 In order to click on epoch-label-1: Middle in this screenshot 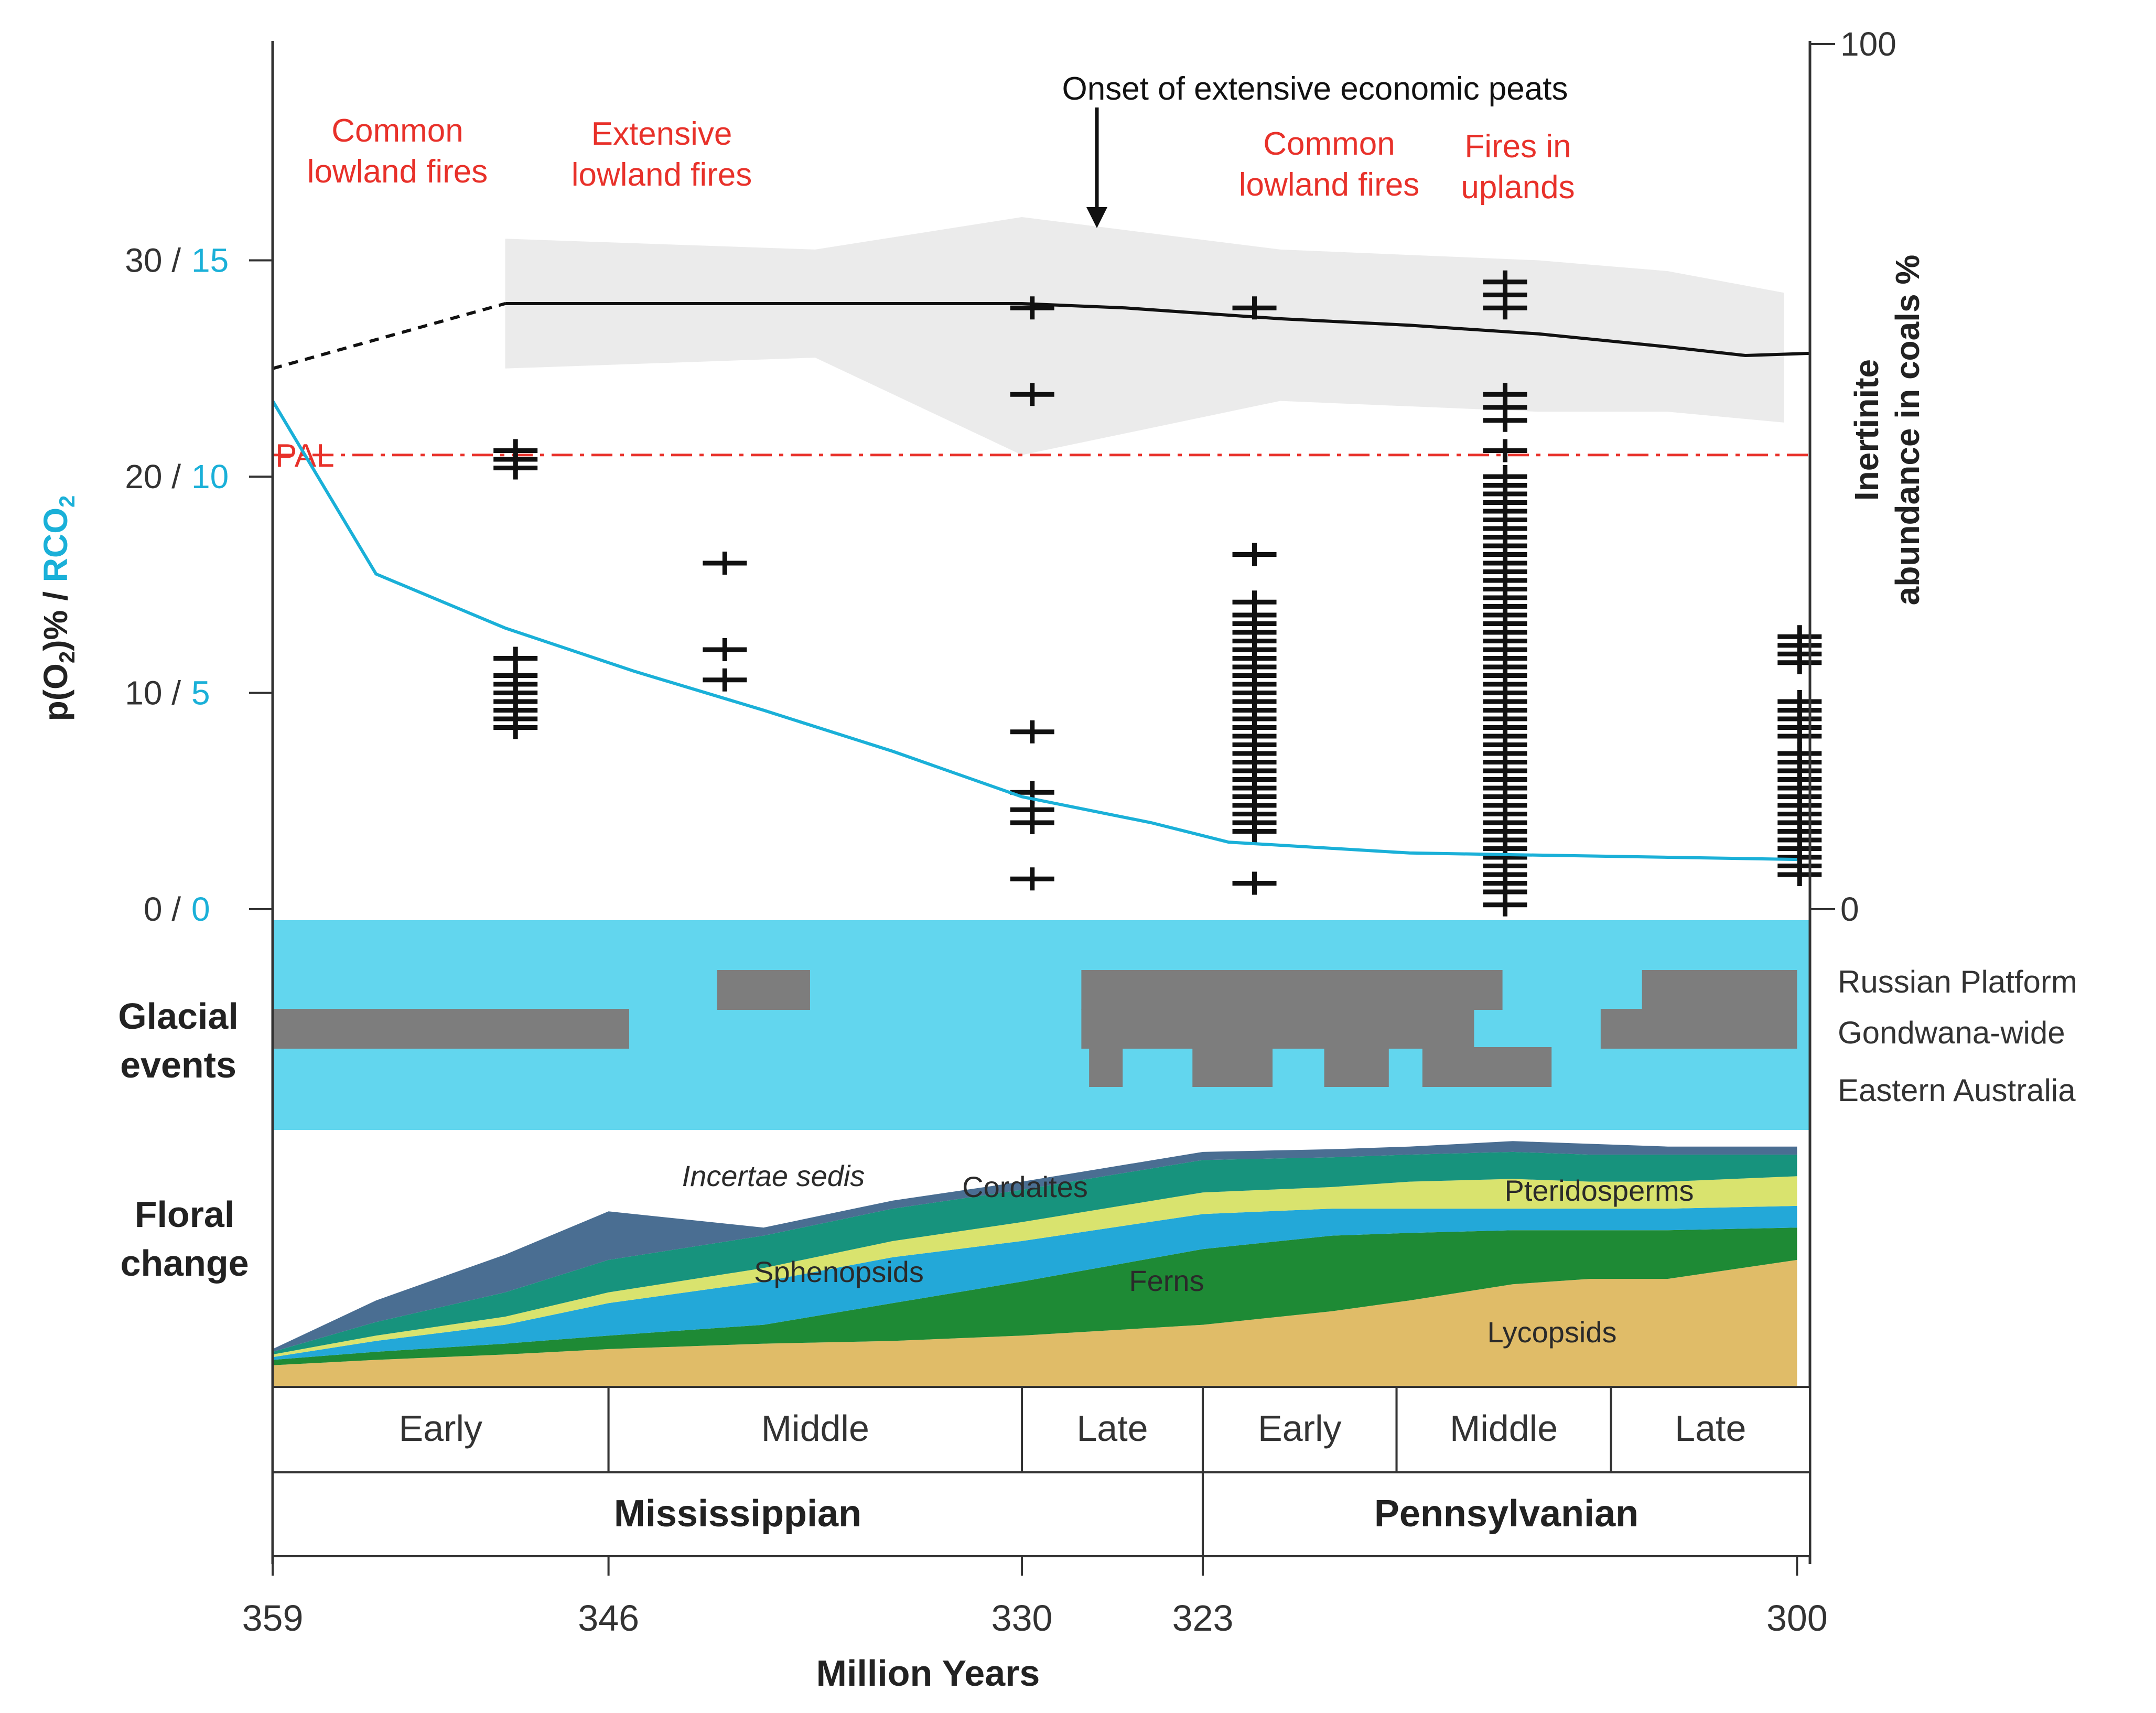, I will do `click(815, 1428)`.